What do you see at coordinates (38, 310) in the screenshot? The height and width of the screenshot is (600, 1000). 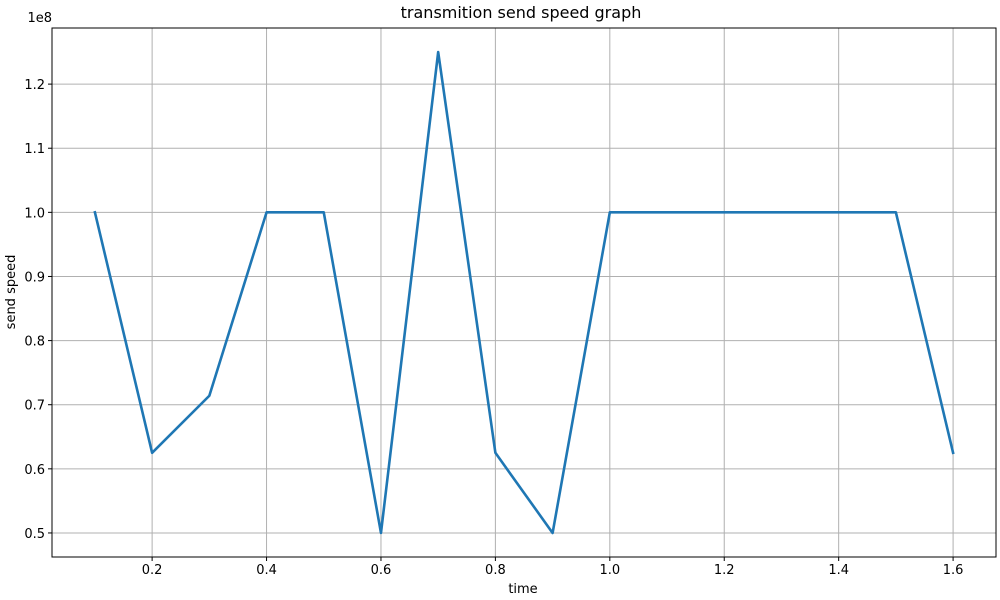 I see `y-axis-ticks: 0.5 0.6 0.7 0.8 0.9 1.0 1.1 1.2` at bounding box center [38, 310].